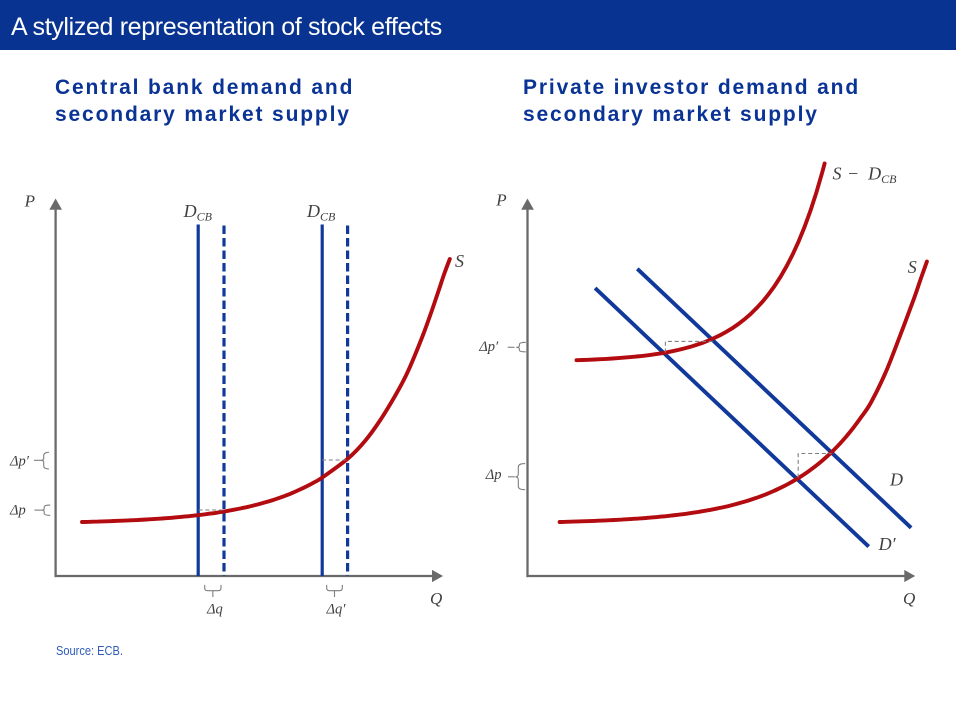  Describe the element at coordinates (214, 610) in the screenshot. I see `svg-text: Δq` at that location.